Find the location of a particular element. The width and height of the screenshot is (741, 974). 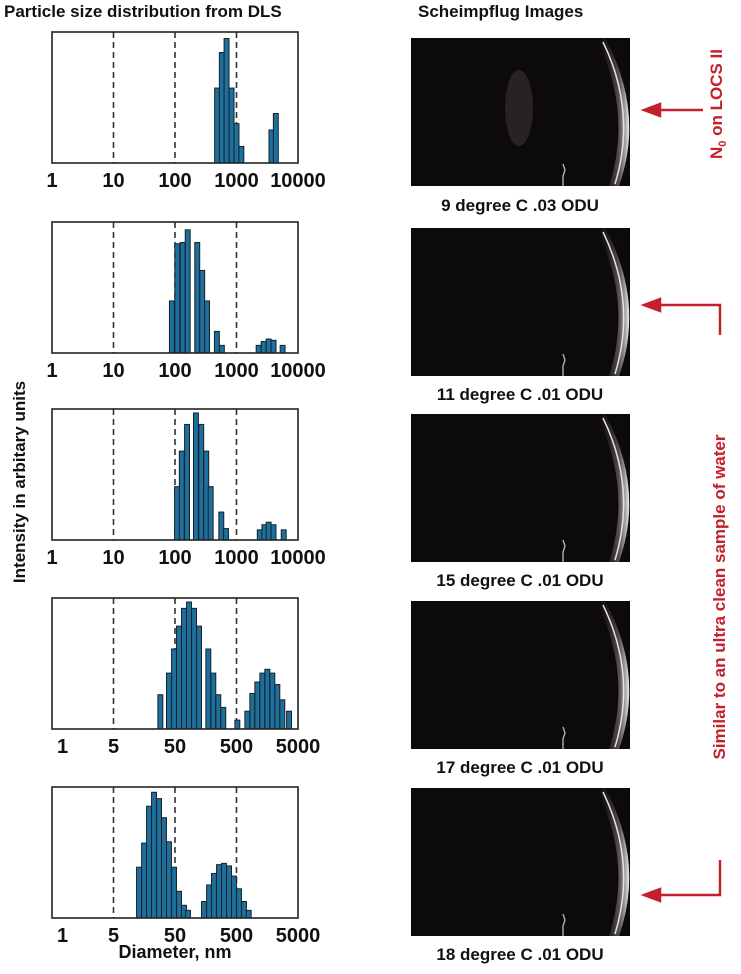

image-caption: 11 degree C .01 ODU is located at coordinates (520, 394).